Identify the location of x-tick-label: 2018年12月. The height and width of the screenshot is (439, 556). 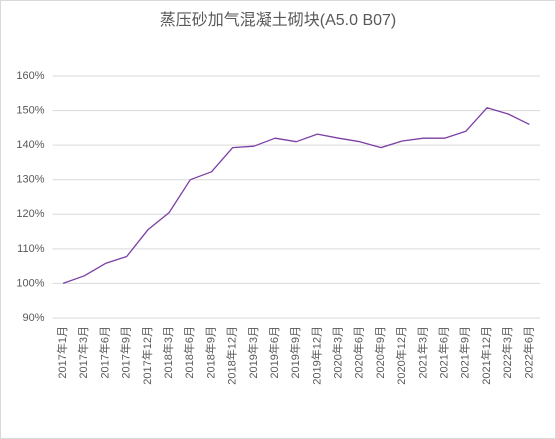
(232, 355).